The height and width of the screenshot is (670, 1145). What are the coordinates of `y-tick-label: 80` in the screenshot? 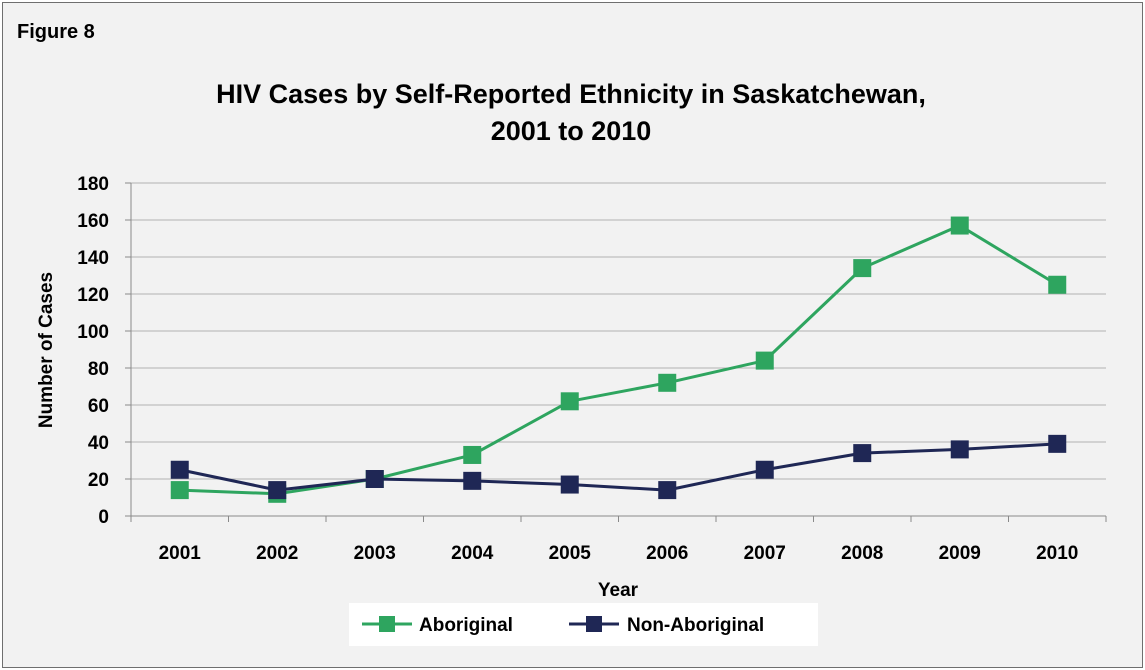 It's located at (98, 369).